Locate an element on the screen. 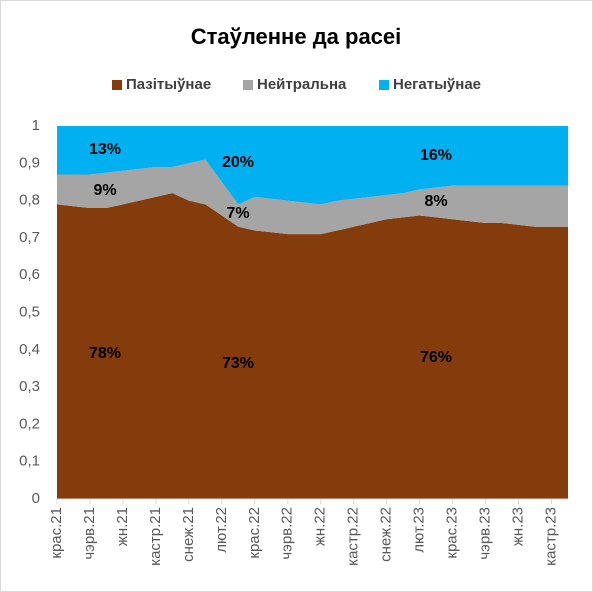  x-tick-label: кастр.21 is located at coordinates (155, 536).